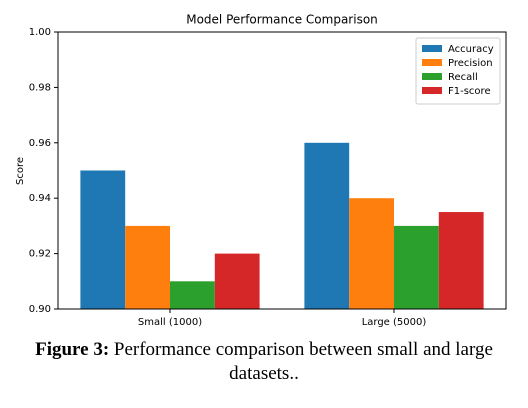 This screenshot has width=528, height=408. Describe the element at coordinates (40, 254) in the screenshot. I see `y-tick-label: 0.92` at that location.